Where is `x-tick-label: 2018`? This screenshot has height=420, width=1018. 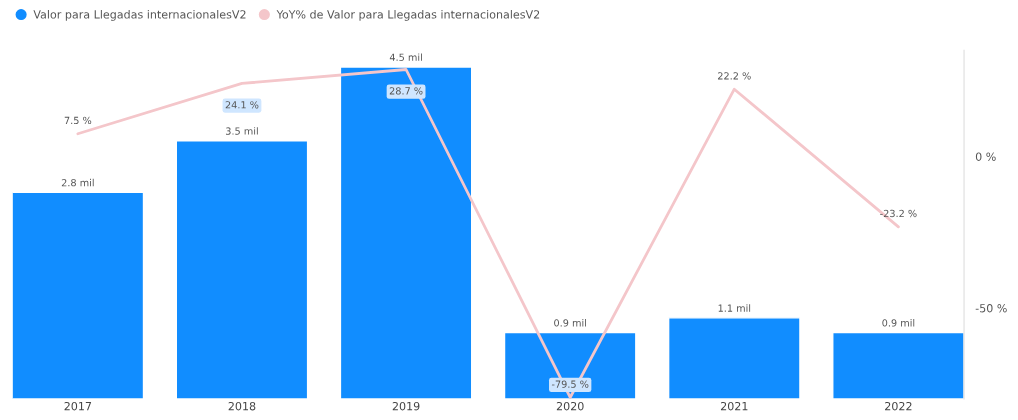 x-tick-label: 2018 is located at coordinates (242, 406).